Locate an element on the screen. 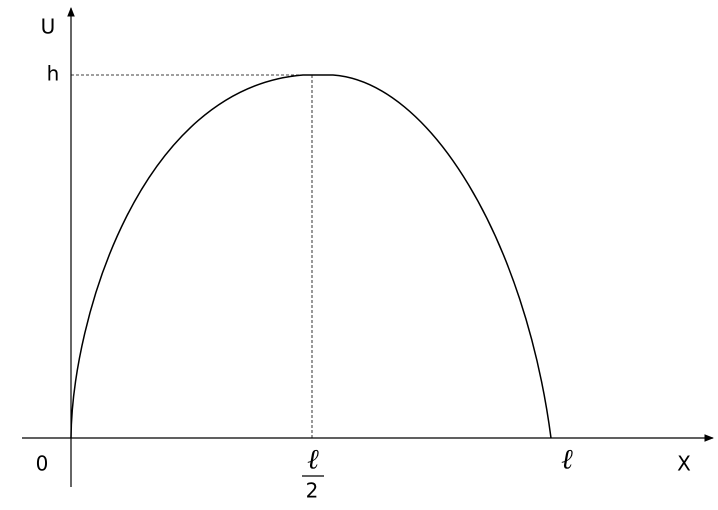 This screenshot has width=718, height=510. y-label: U is located at coordinates (48, 27).